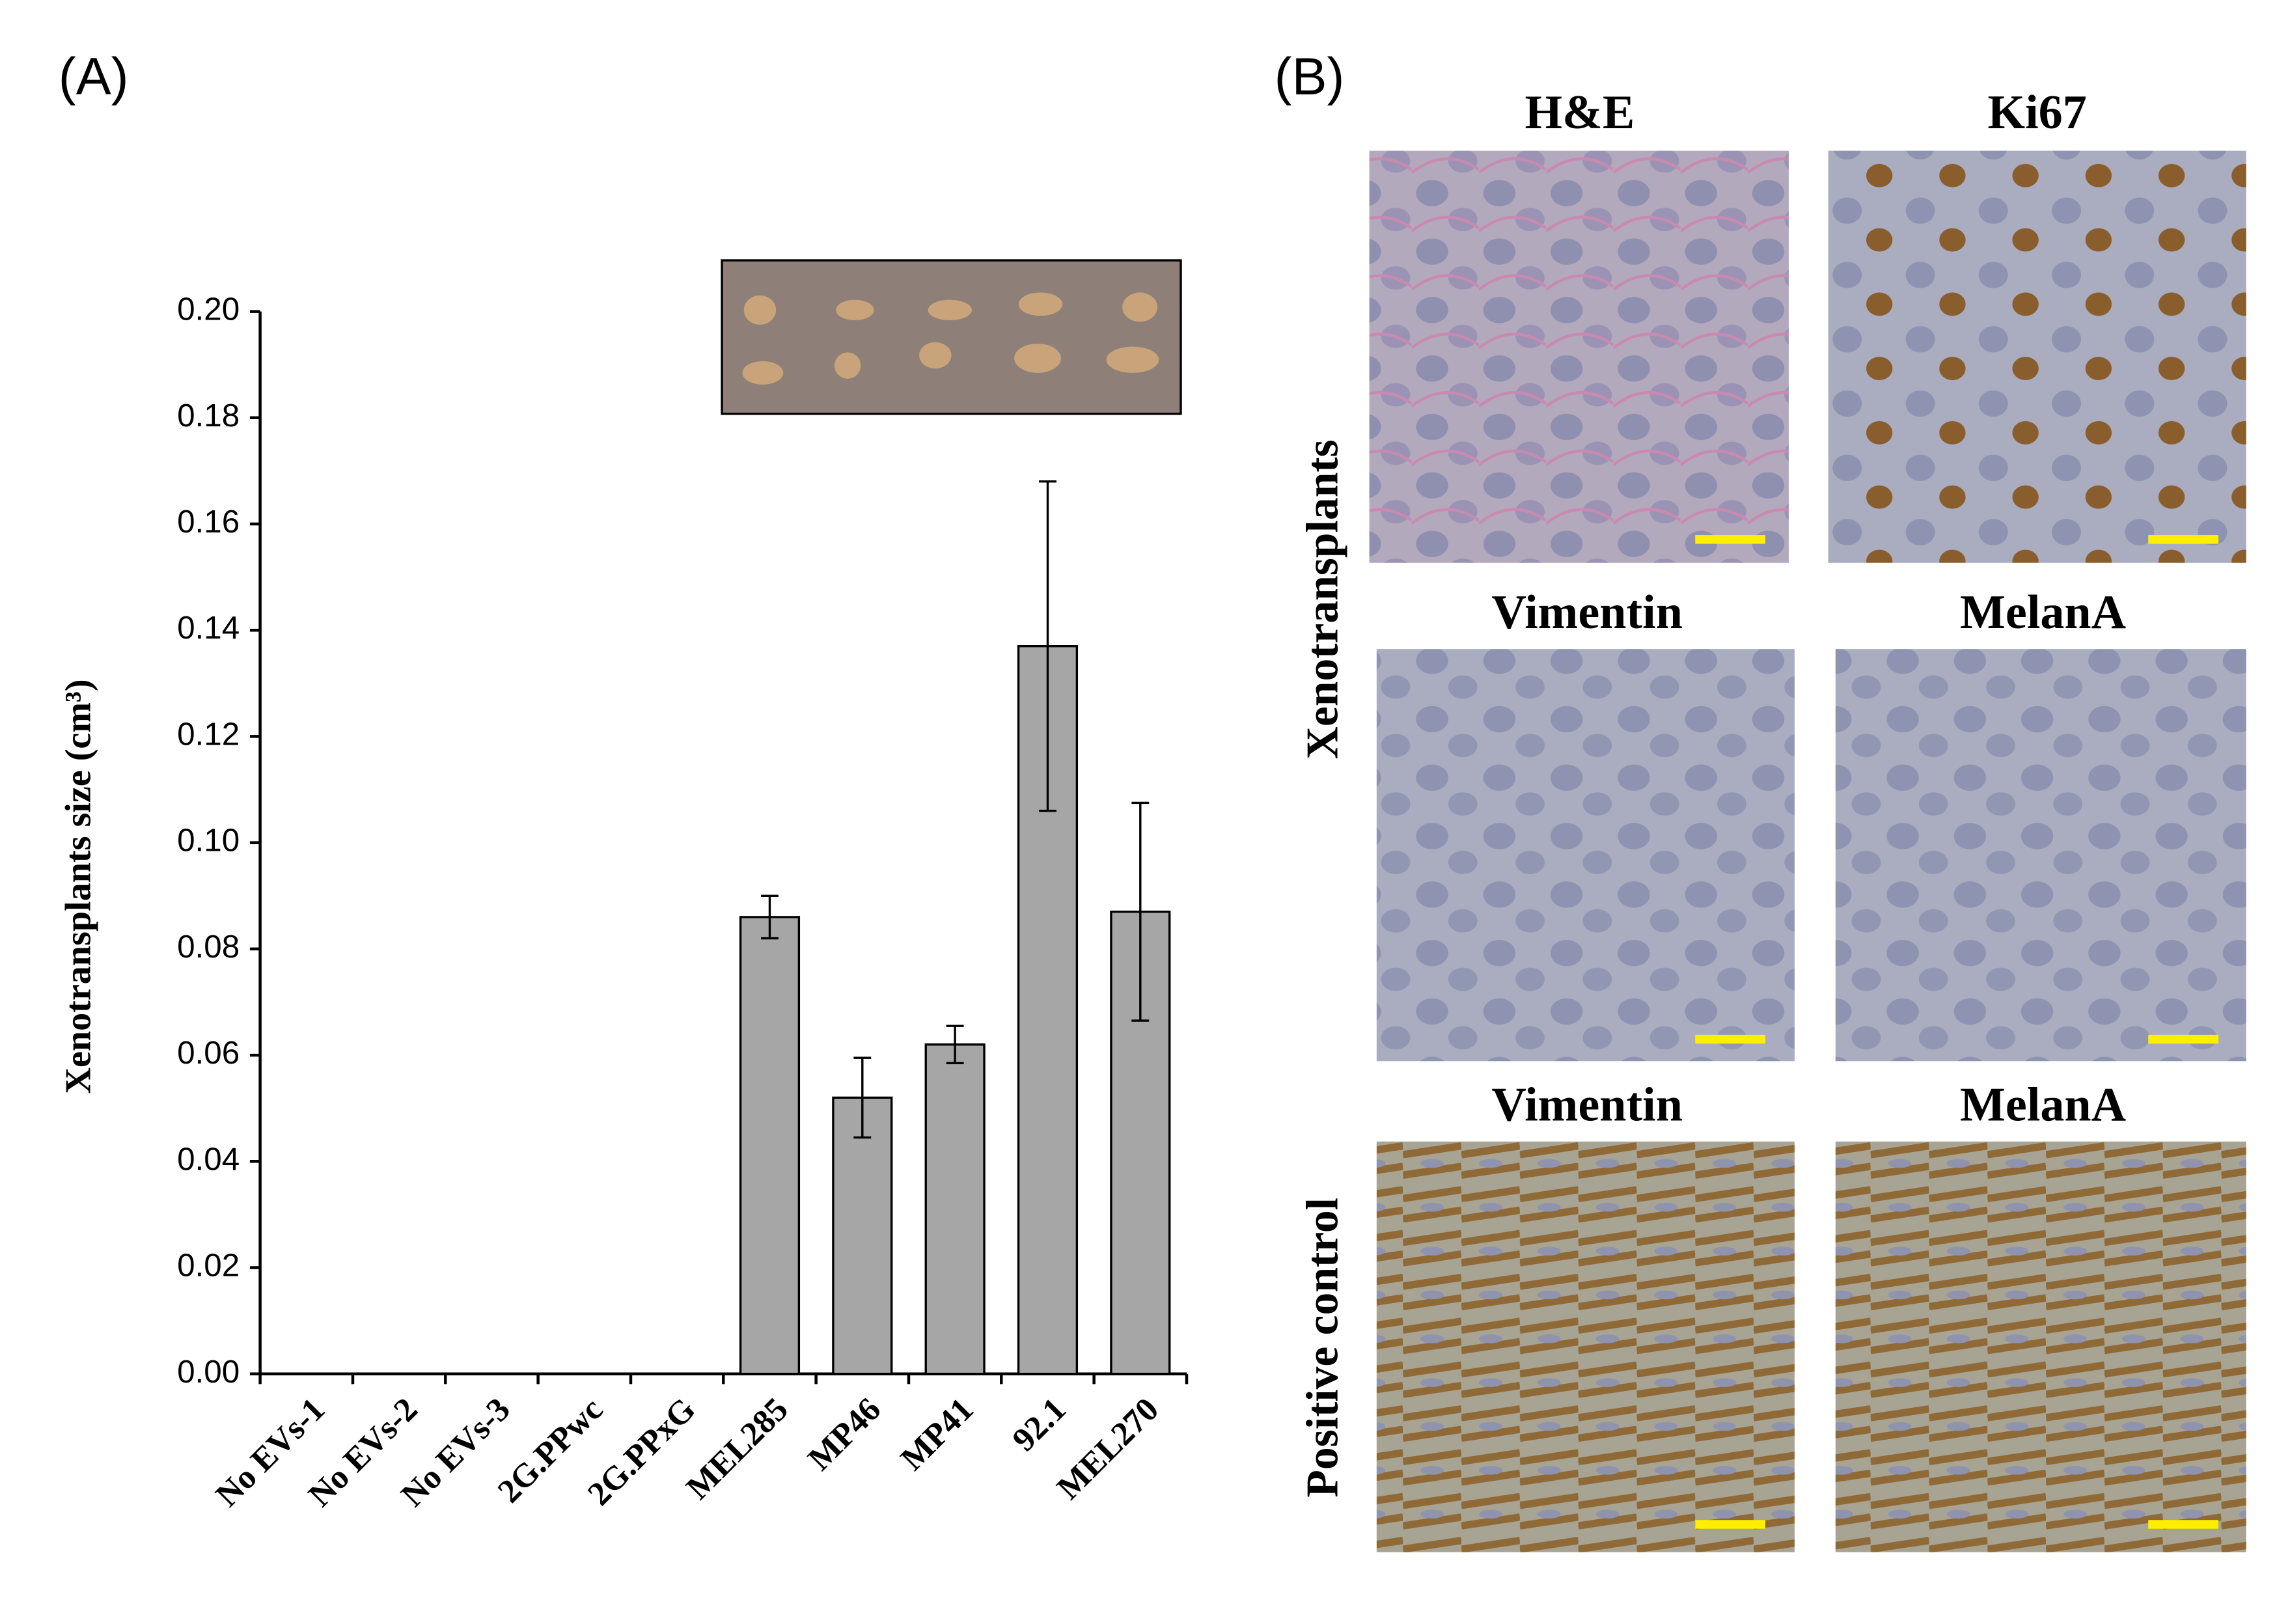 The height and width of the screenshot is (1624, 2290). Describe the element at coordinates (845, 1434) in the screenshot. I see `x-tick-label: MP46` at that location.